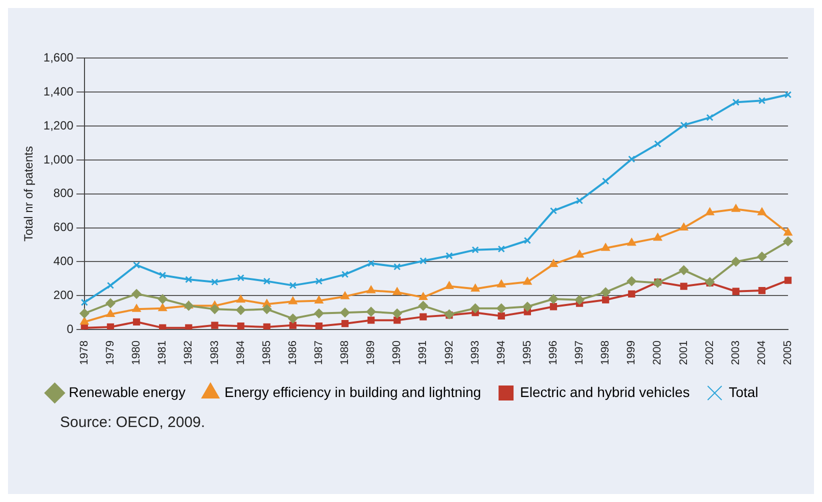 The height and width of the screenshot is (502, 822). Describe the element at coordinates (423, 353) in the screenshot. I see `x-tick-label: 1991` at that location.